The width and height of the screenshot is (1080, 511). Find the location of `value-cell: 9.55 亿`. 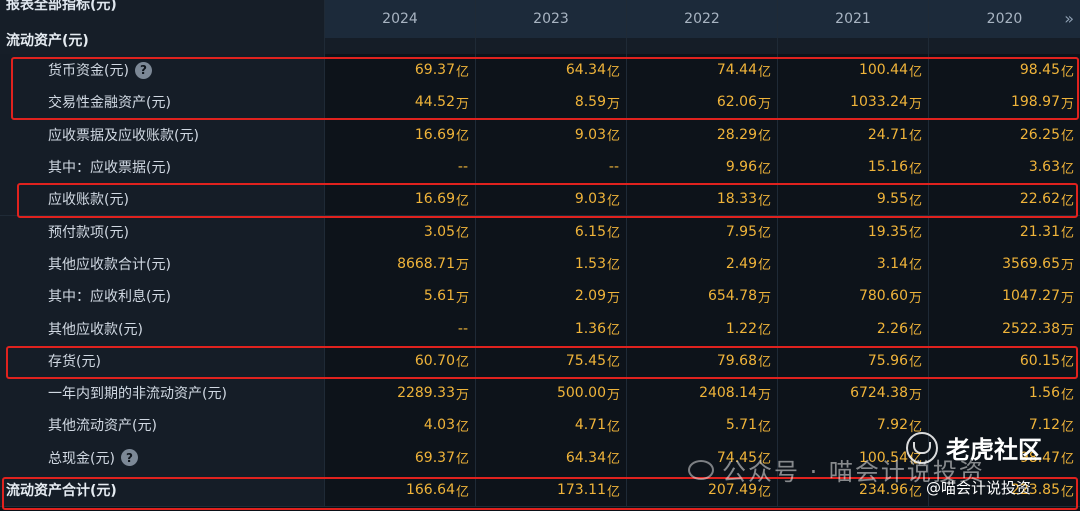

value-cell: 9.55 亿 is located at coordinates (853, 199).